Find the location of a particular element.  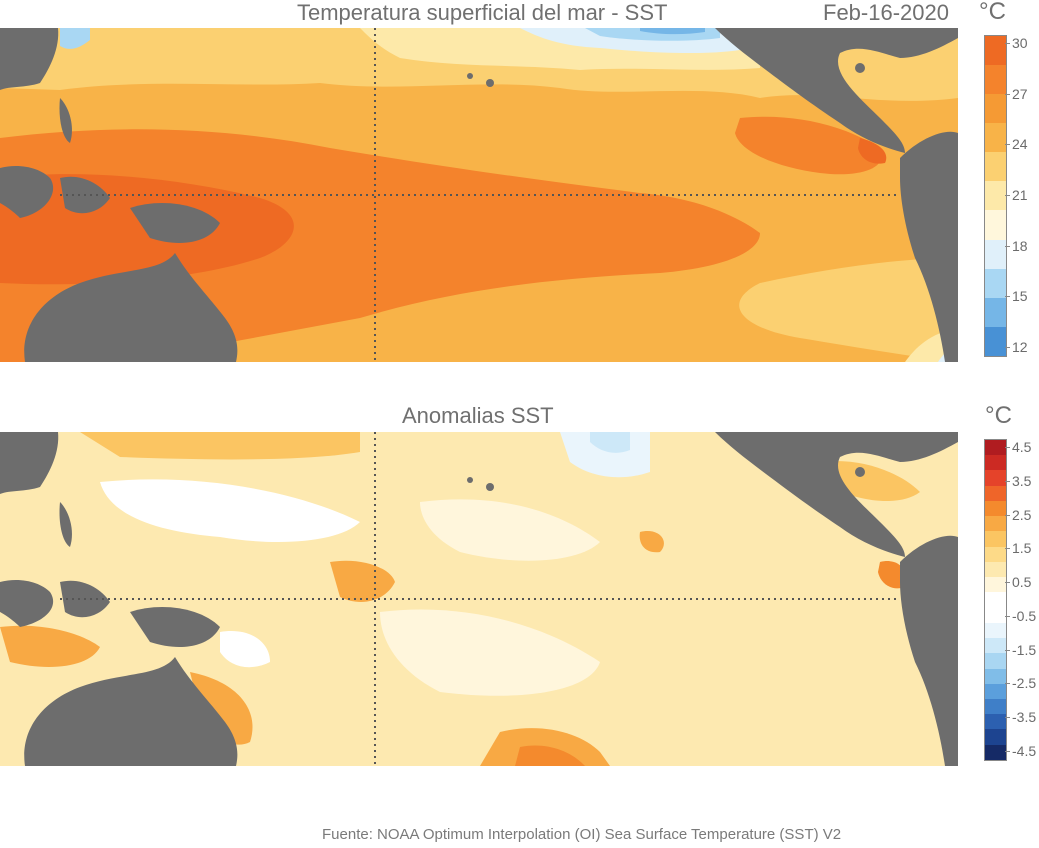

sst-colorbar-tick-label: 18 is located at coordinates (1020, 245).